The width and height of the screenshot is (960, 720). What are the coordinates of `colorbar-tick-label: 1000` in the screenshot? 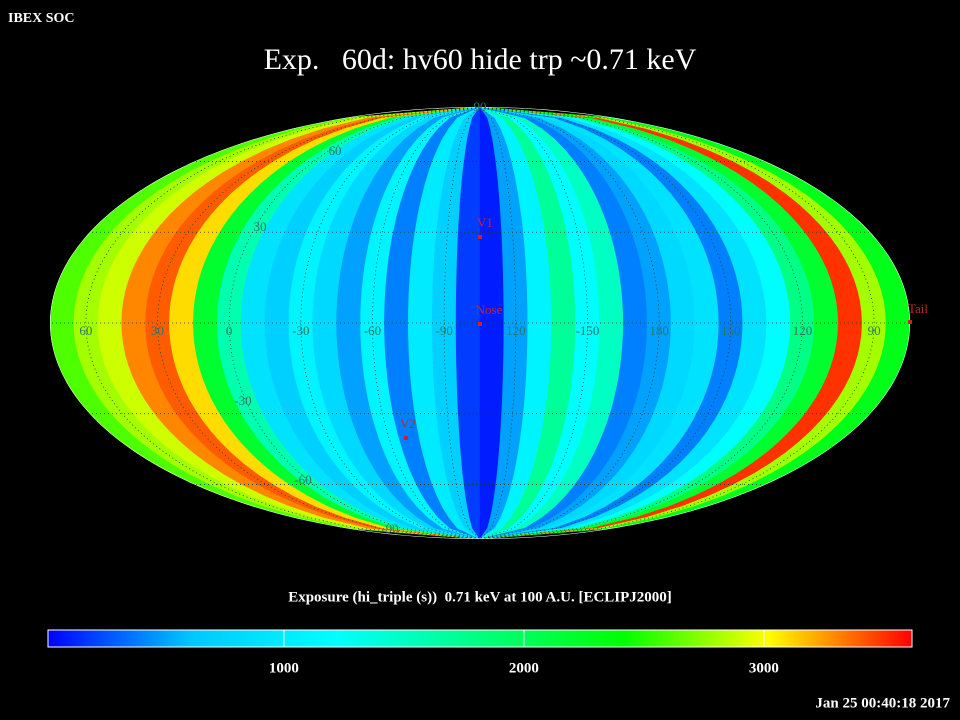 It's located at (284, 668).